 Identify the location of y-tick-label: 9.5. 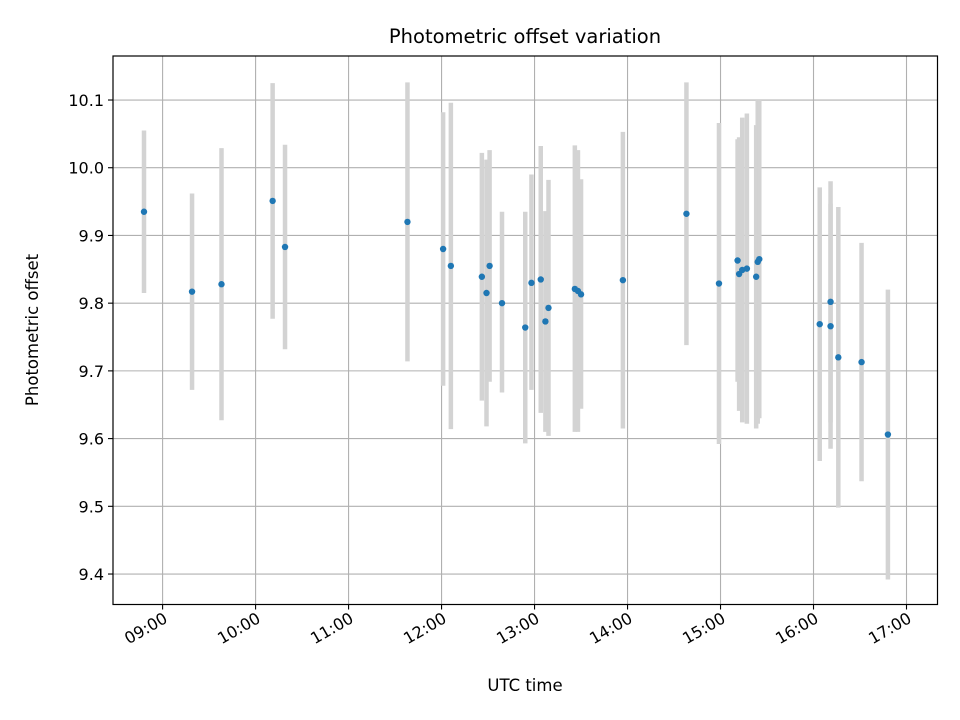
(91, 506).